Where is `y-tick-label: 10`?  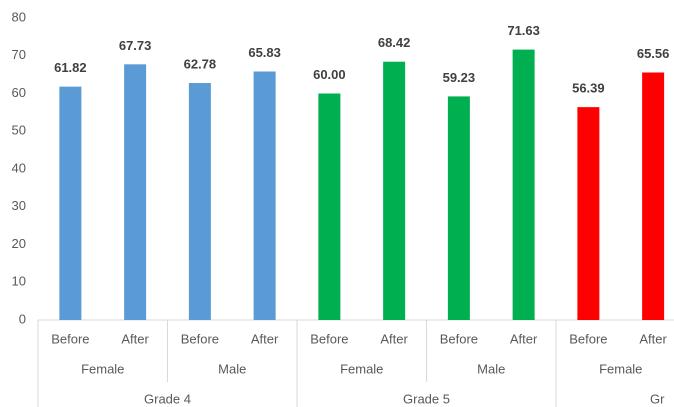
y-tick-label: 10 is located at coordinates (19, 281).